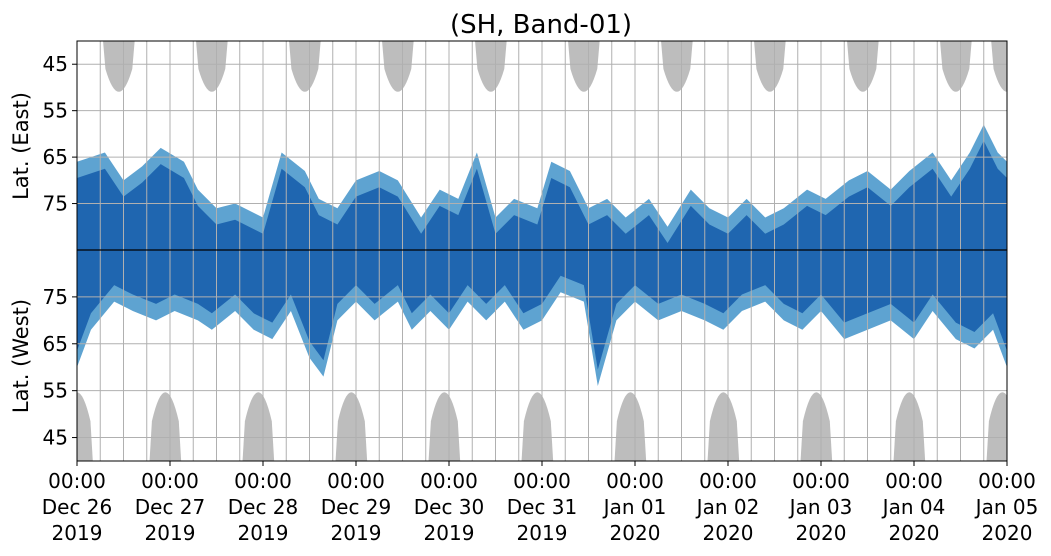 Image resolution: width=1051 pixels, height=556 pixels. What do you see at coordinates (21, 146) in the screenshot?
I see `y-axis-label-east: Lat. (East)` at bounding box center [21, 146].